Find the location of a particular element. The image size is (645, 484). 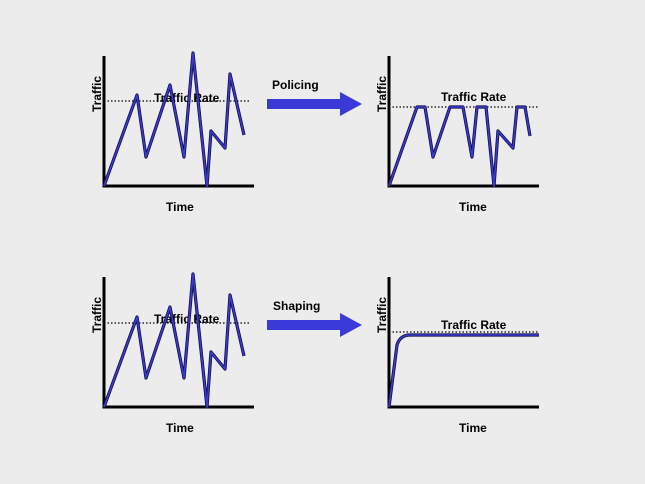

policing-output-graph: Traffic Rate Traffic Time is located at coordinates (457, 135).